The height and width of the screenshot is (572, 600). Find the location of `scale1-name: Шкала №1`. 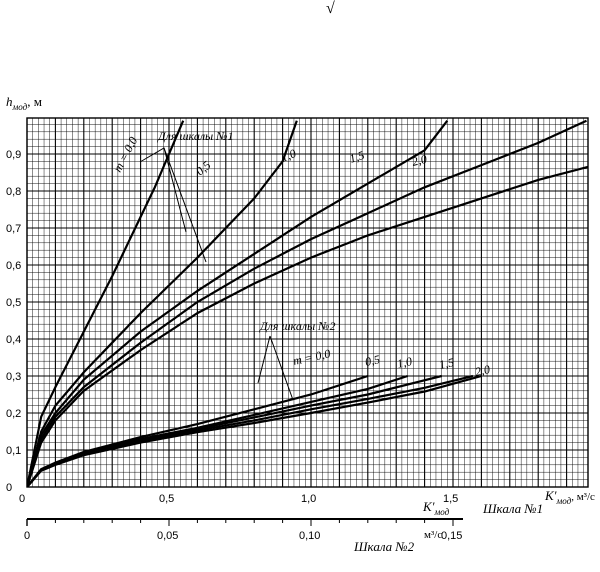

scale1-name: Шкала №1 is located at coordinates (512, 508).